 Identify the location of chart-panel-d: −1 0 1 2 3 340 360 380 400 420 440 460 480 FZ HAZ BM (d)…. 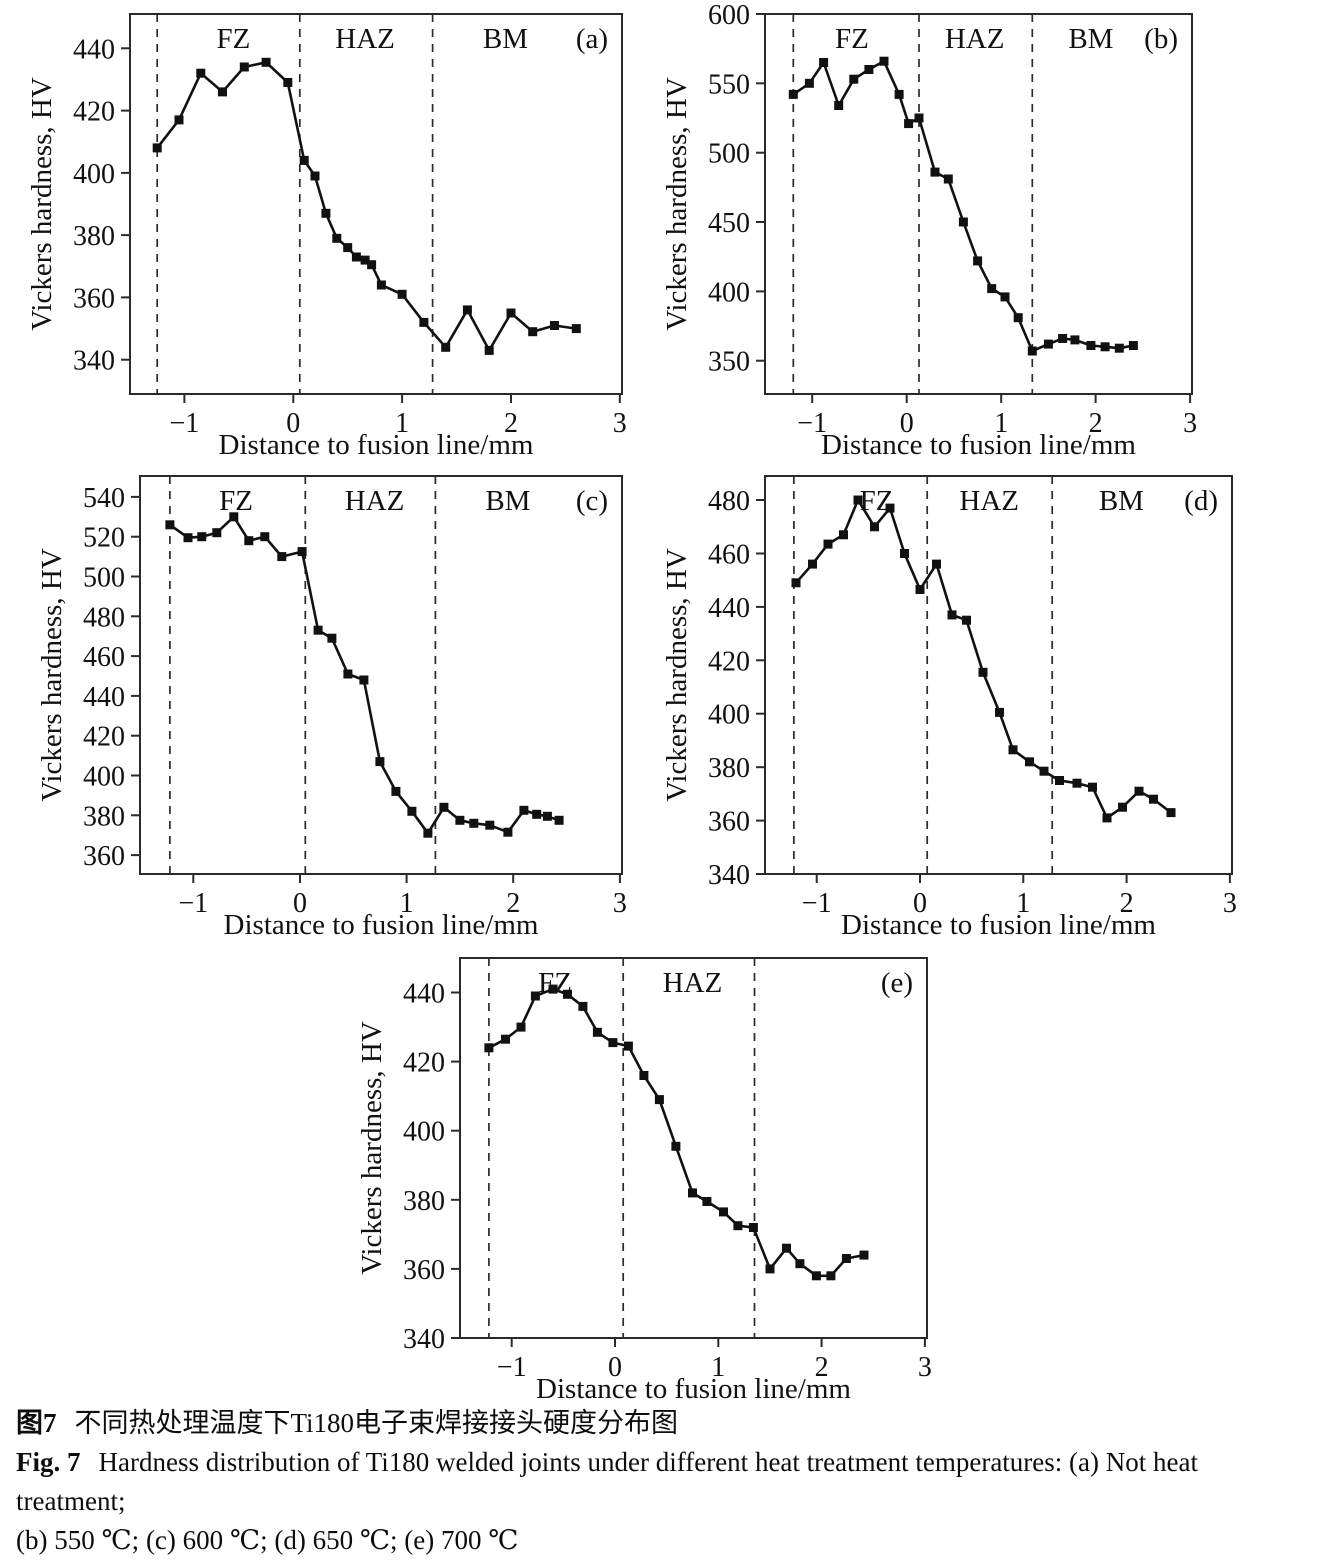
(960, 701).